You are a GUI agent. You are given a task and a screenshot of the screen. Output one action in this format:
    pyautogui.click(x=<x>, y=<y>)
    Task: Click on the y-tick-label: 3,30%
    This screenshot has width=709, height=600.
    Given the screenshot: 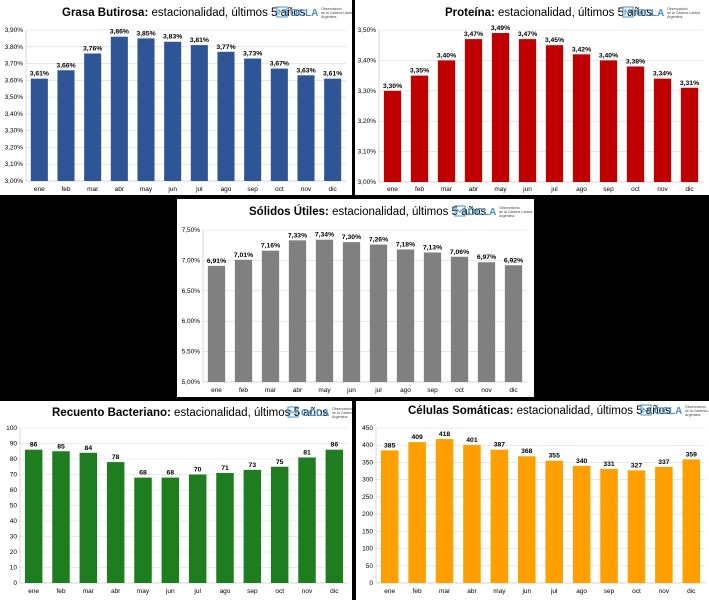 What is the action you would take?
    pyautogui.click(x=367, y=91)
    